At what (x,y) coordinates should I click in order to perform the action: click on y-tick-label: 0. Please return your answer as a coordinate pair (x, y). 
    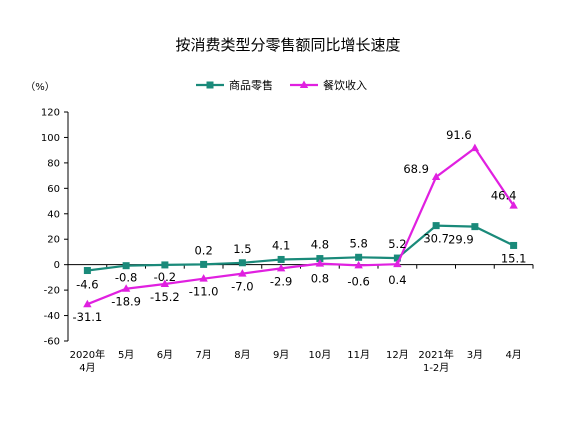
    Looking at the image, I should click on (57, 265).